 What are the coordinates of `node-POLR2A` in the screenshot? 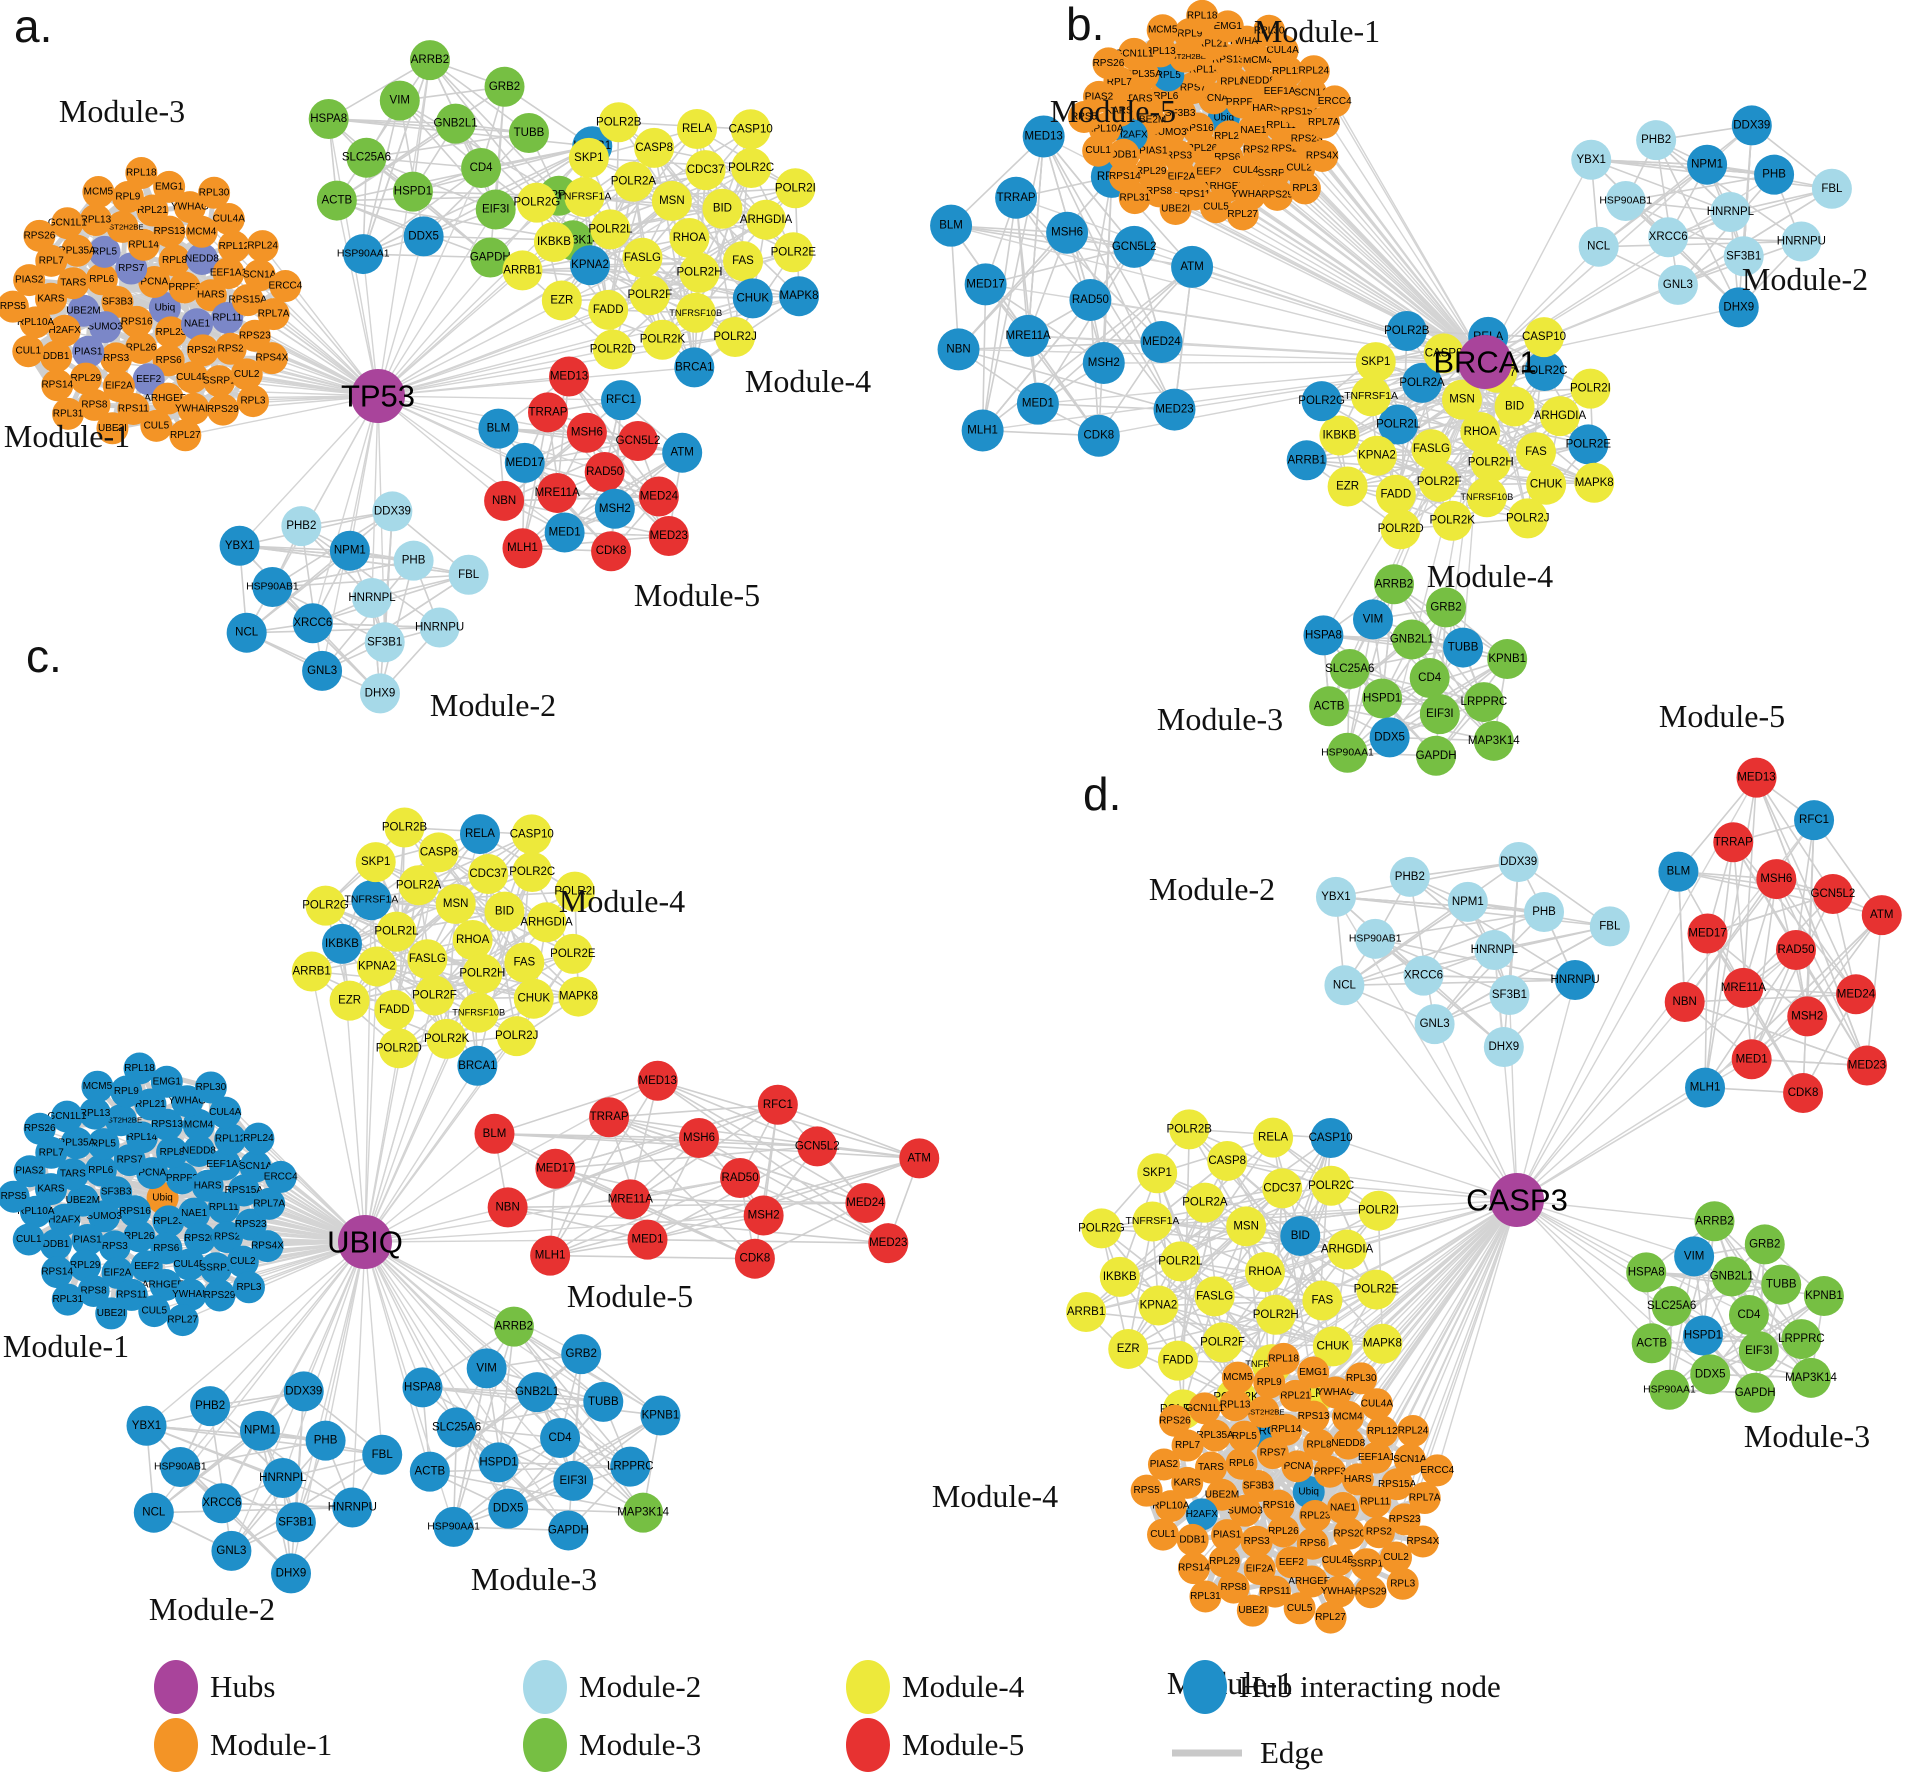 It's located at (418, 885).